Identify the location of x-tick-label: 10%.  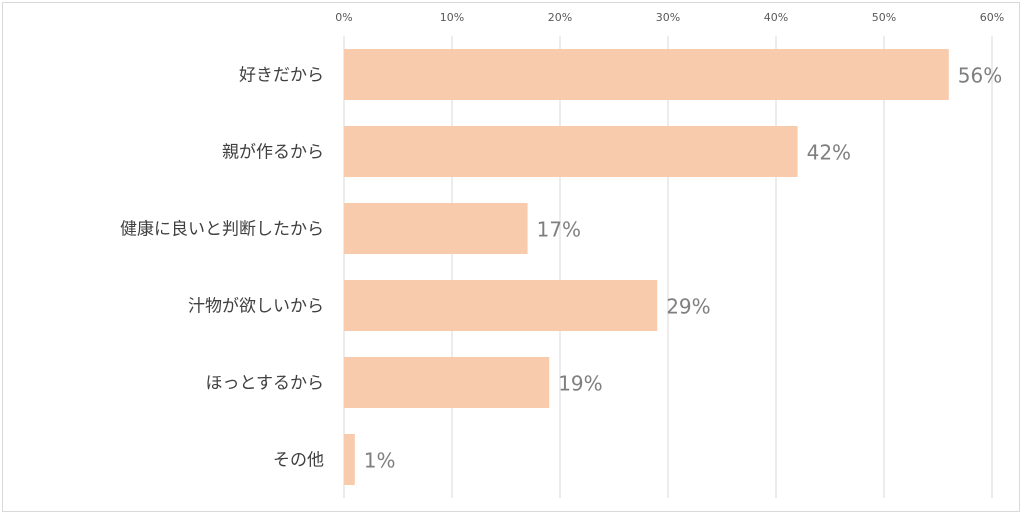
(452, 17).